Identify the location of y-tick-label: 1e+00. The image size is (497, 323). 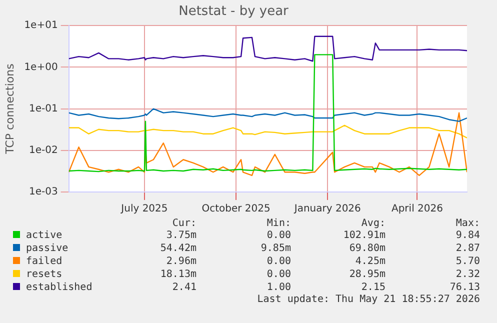
(41, 67).